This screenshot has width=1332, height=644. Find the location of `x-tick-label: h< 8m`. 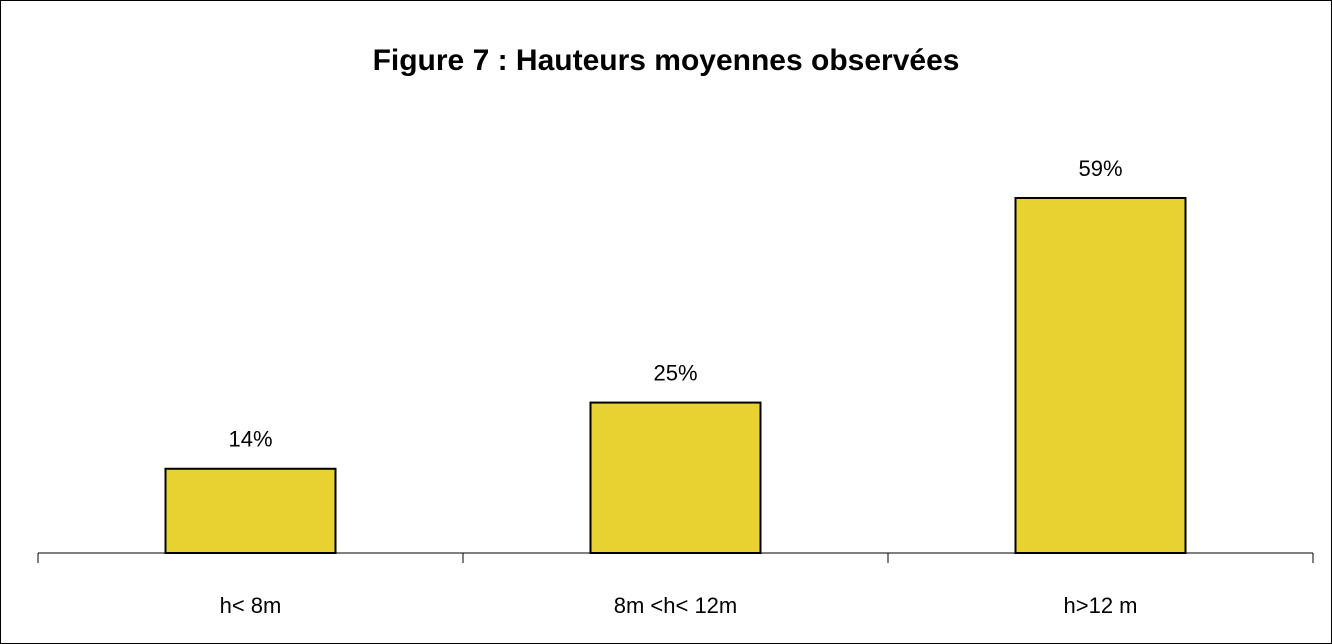

x-tick-label: h< 8m is located at coordinates (251, 605).